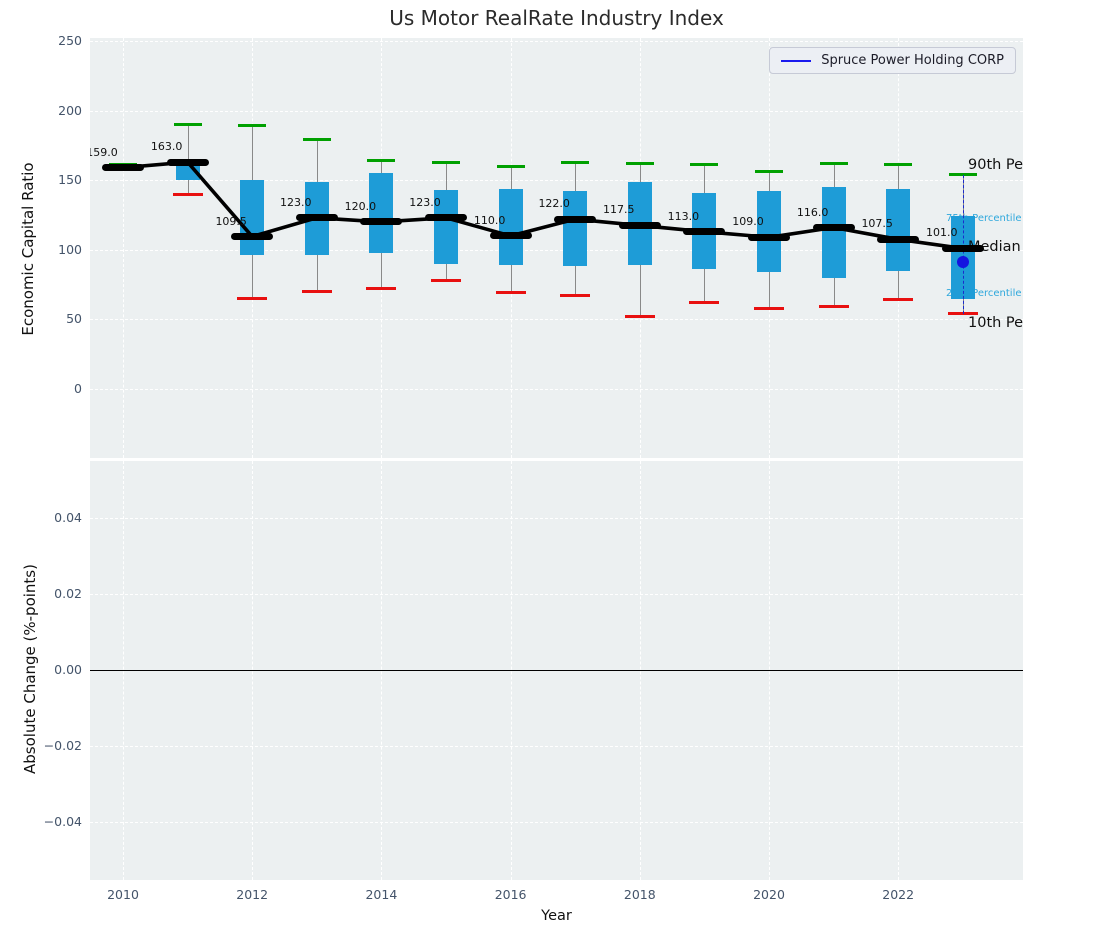 The width and height of the screenshot is (1102, 942). I want to click on median-value-label: 110.0, so click(489, 220).